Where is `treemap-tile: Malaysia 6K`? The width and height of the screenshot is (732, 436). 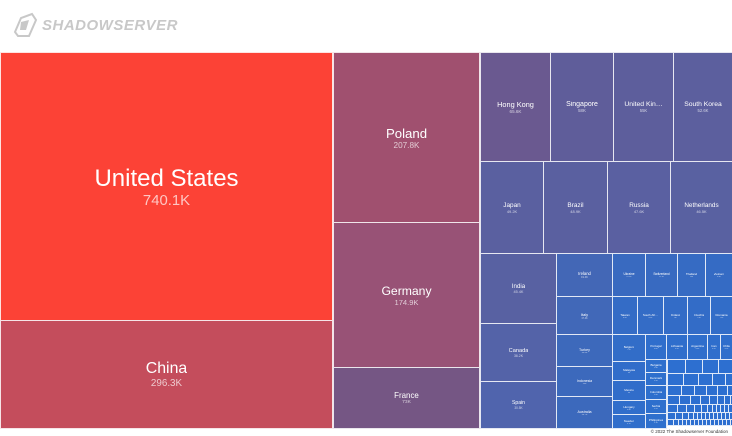
treemap-tile: Malaysia 6K is located at coordinates (629, 371).